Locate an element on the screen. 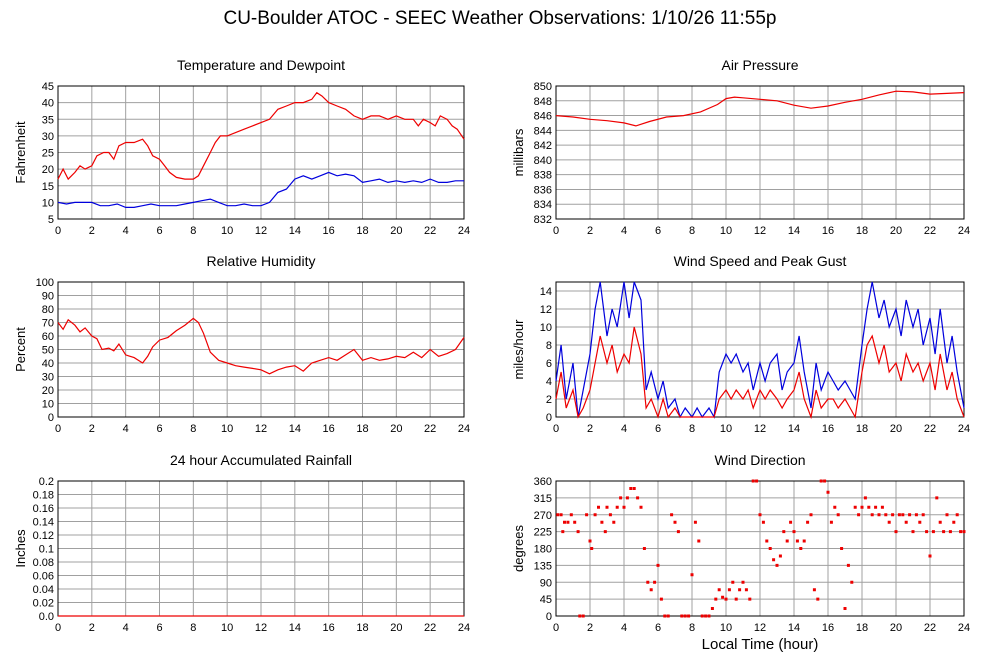  series-line-blue is located at coordinates (760, 350).